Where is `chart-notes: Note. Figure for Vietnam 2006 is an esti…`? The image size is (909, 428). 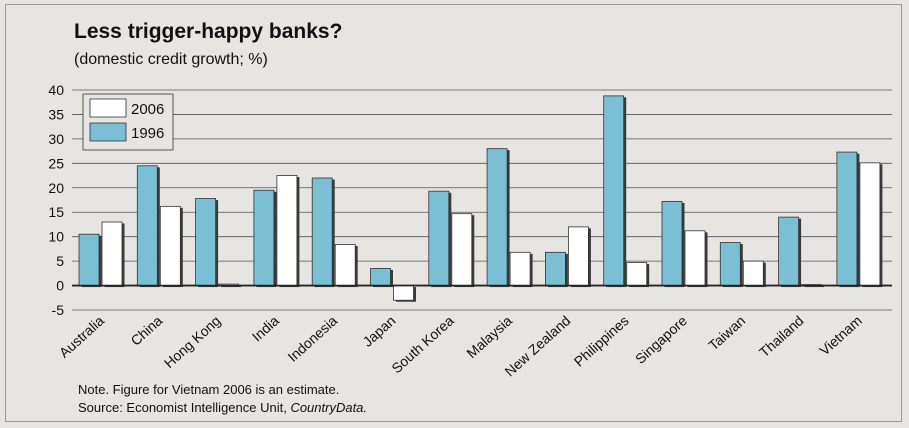
chart-notes: Note. Figure for Vietnam 2006 is an esti… is located at coordinates (222, 399).